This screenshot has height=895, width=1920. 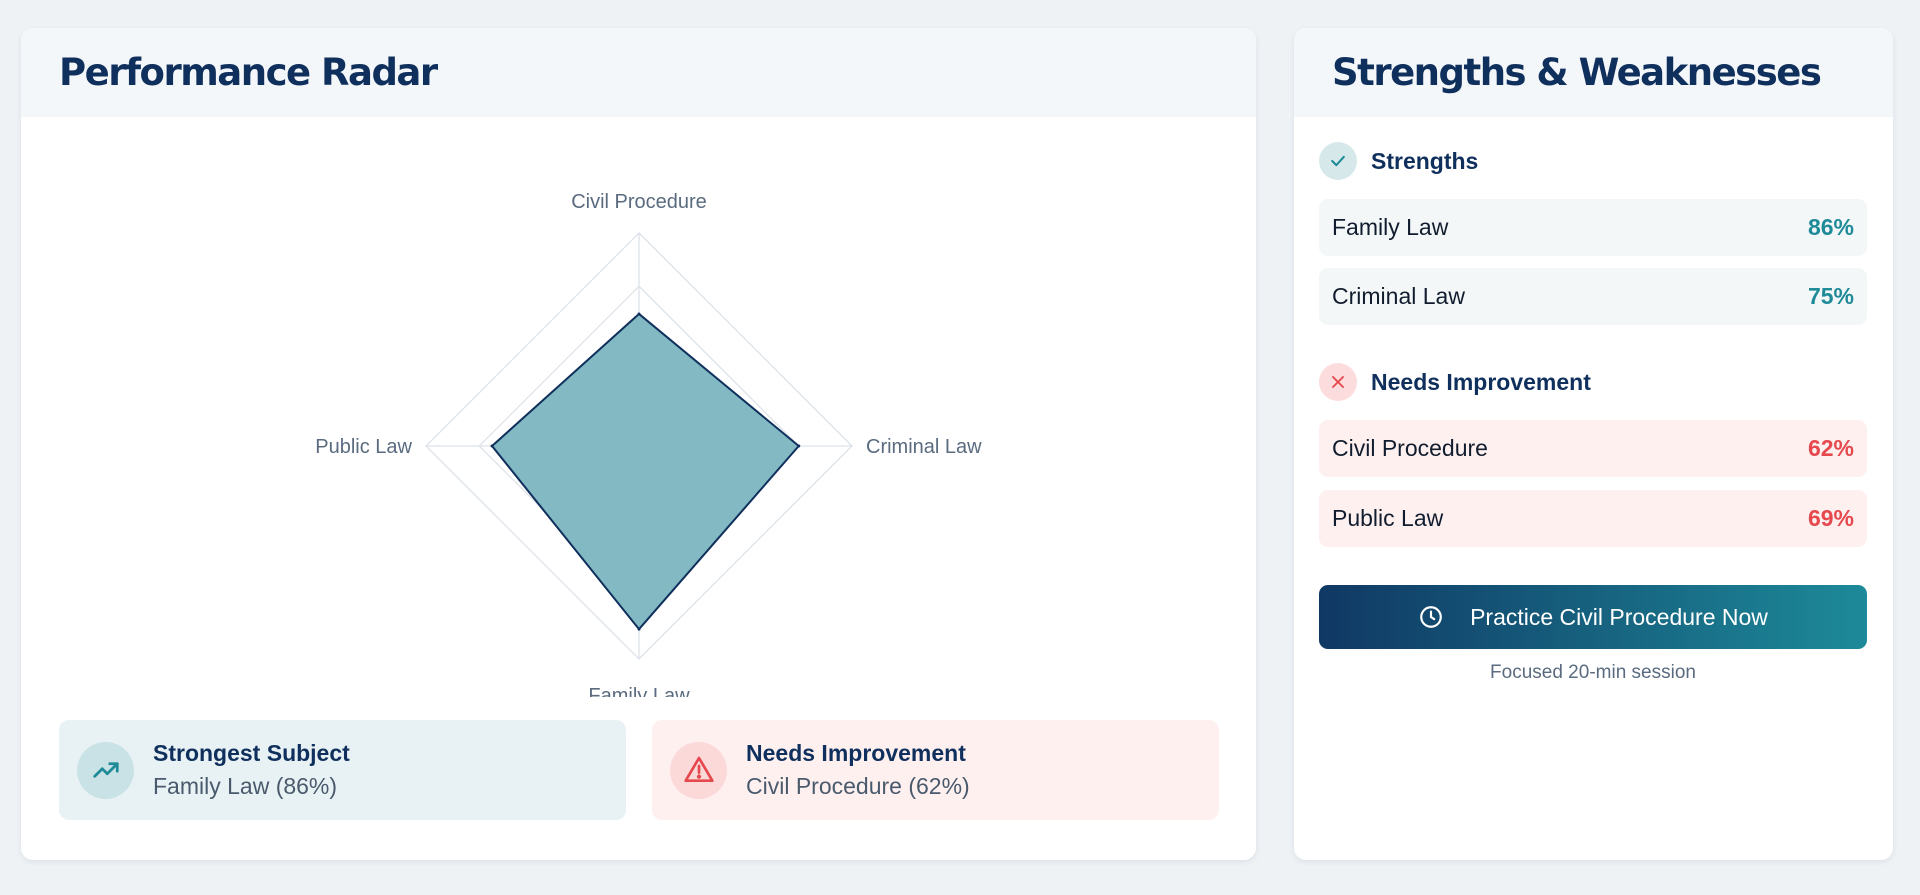 What do you see at coordinates (1338, 382) in the screenshot?
I see `x-icon` at bounding box center [1338, 382].